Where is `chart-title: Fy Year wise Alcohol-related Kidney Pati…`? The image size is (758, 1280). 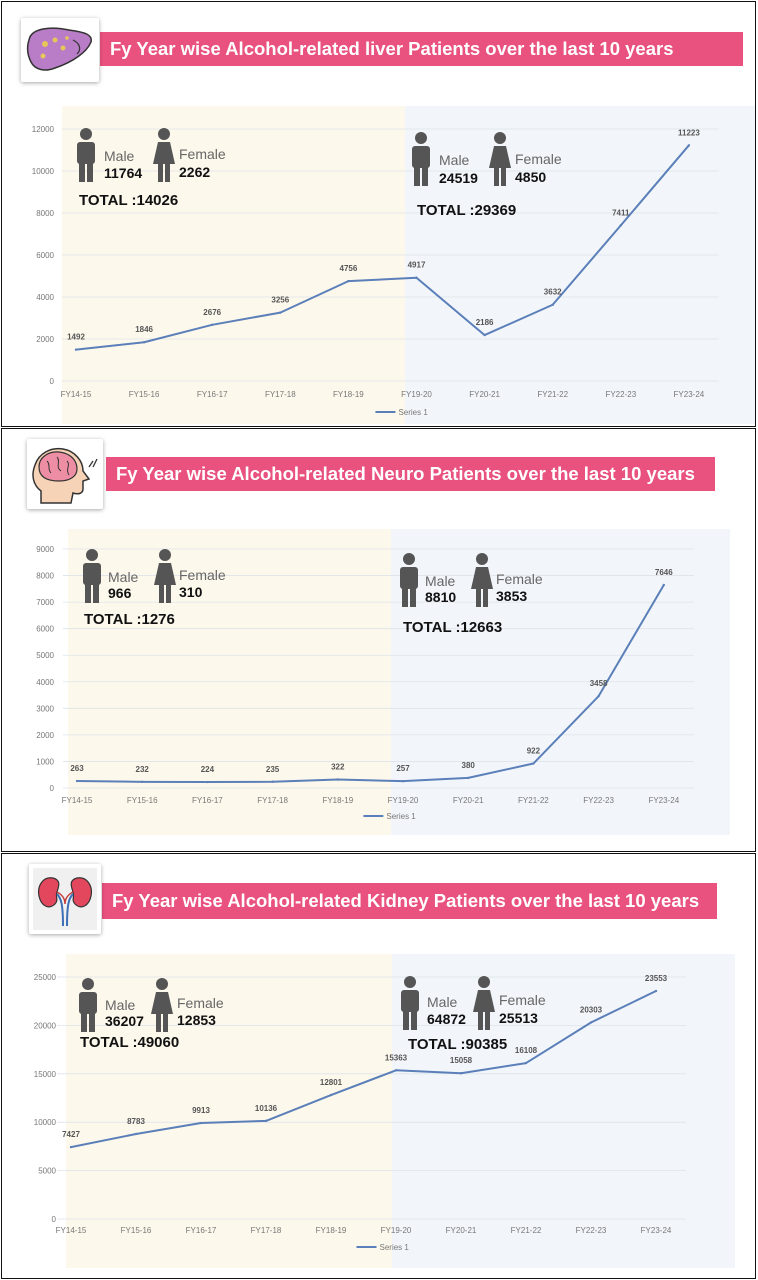
chart-title: Fy Year wise Alcohol-related Kidney Pati… is located at coordinates (409, 901).